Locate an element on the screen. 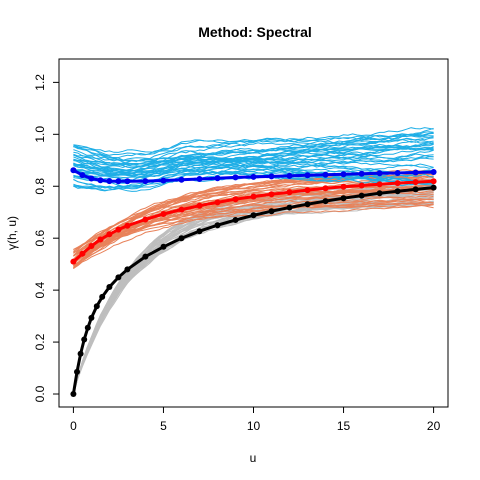  y-tick-label: 1.0 is located at coordinates (40, 134).